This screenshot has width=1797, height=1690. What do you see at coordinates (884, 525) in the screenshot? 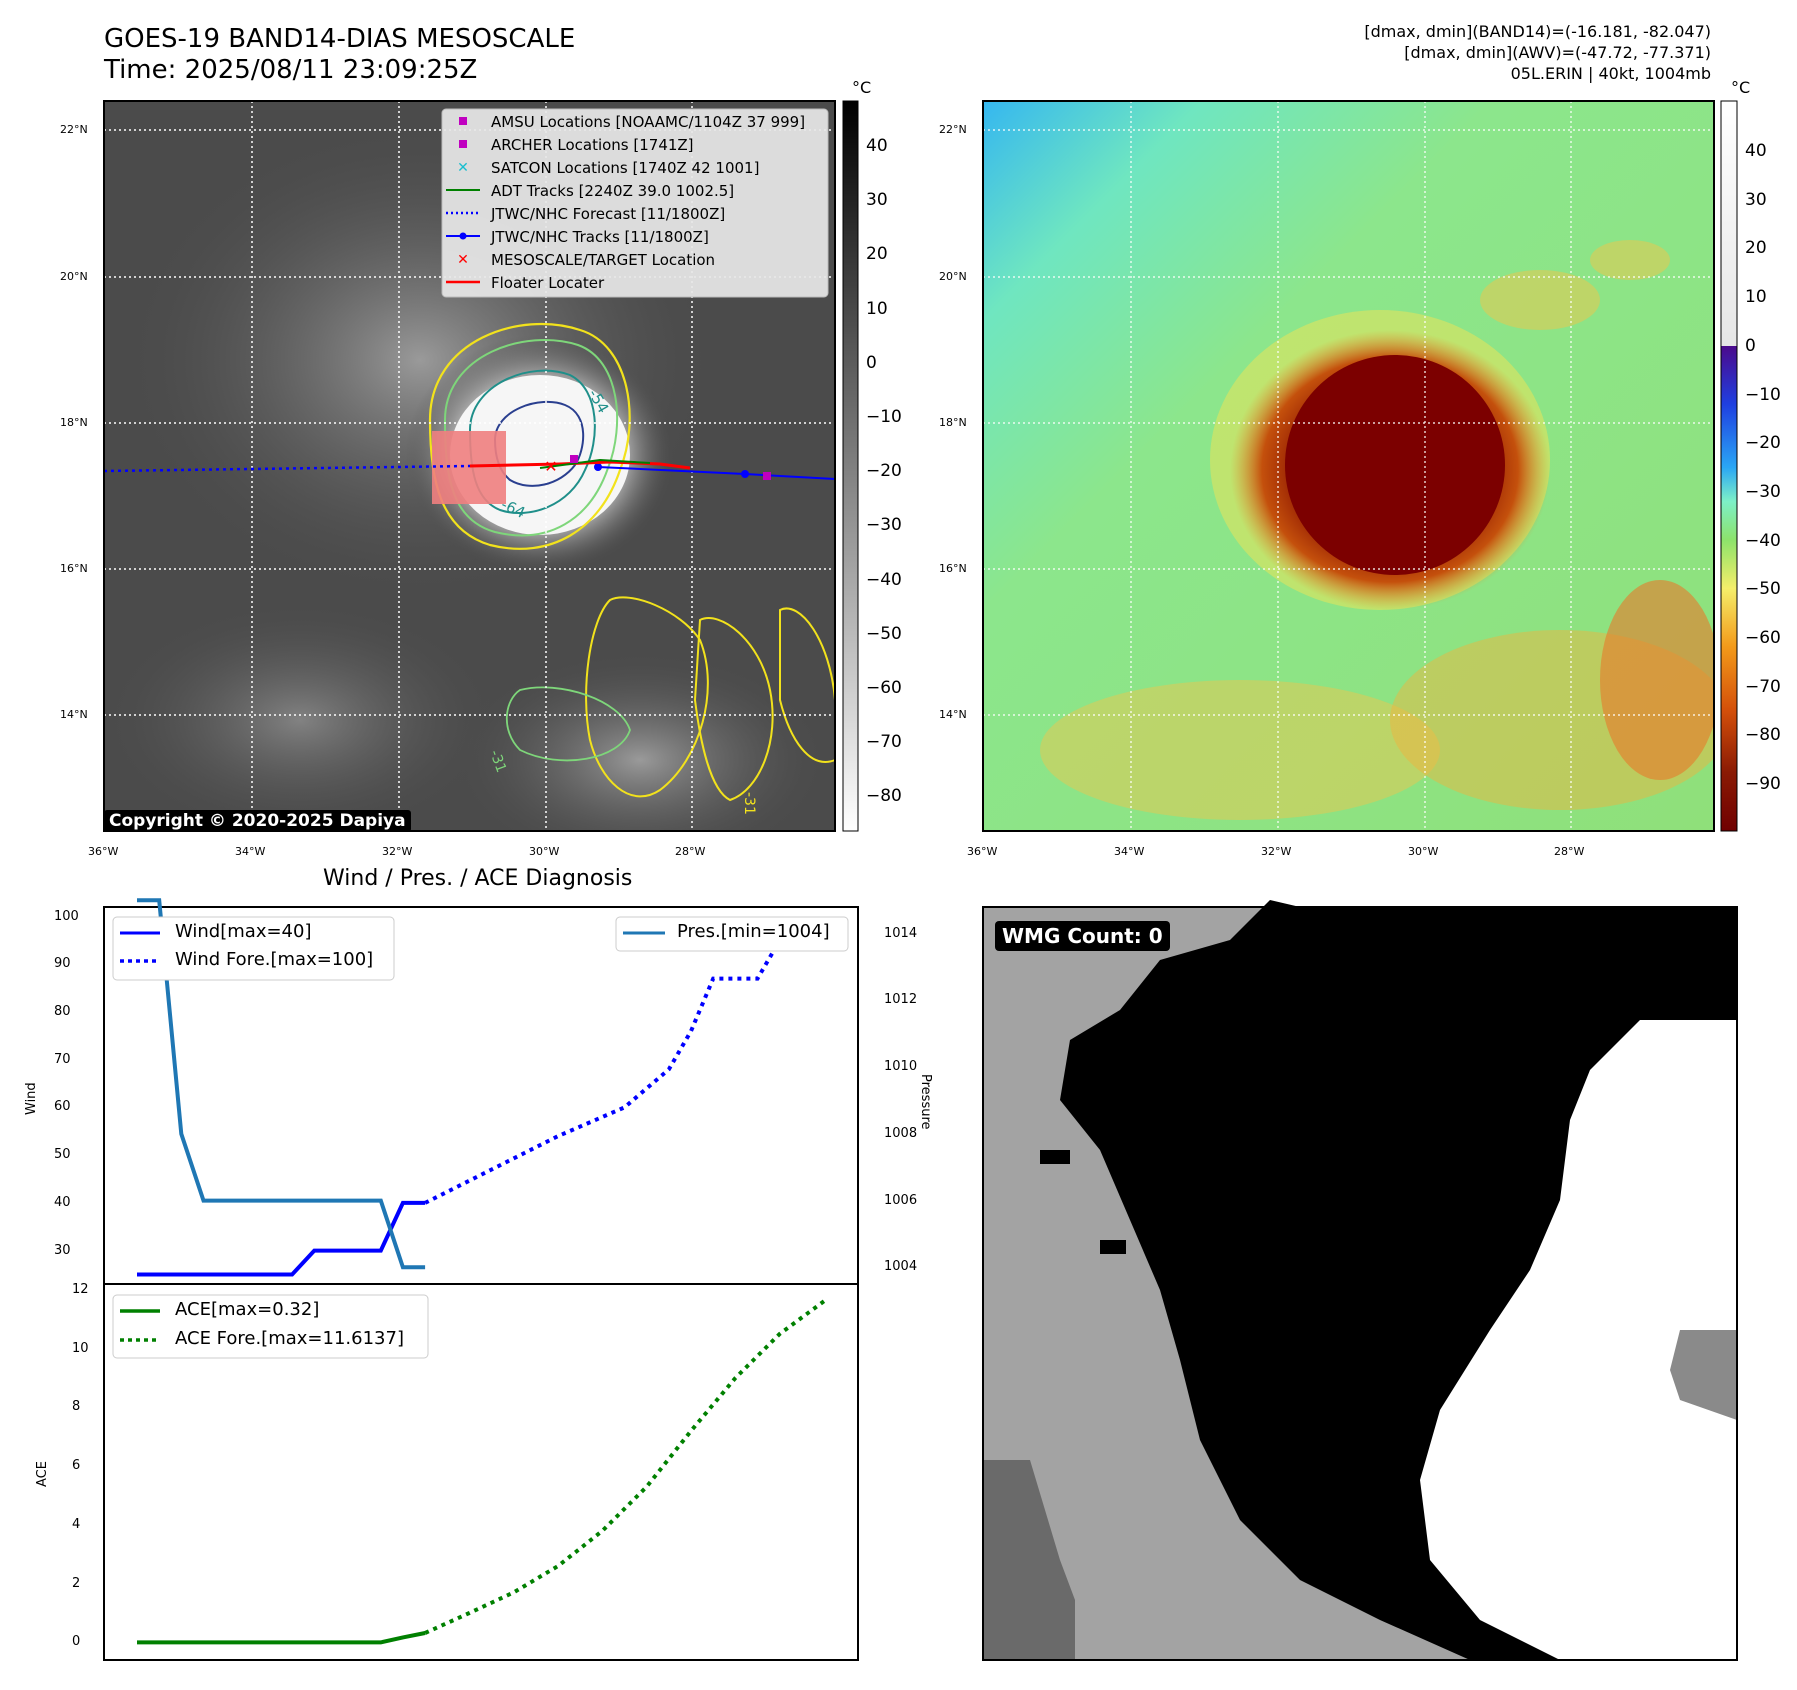
I see `ir-colorbar-tick: −30` at bounding box center [884, 525].